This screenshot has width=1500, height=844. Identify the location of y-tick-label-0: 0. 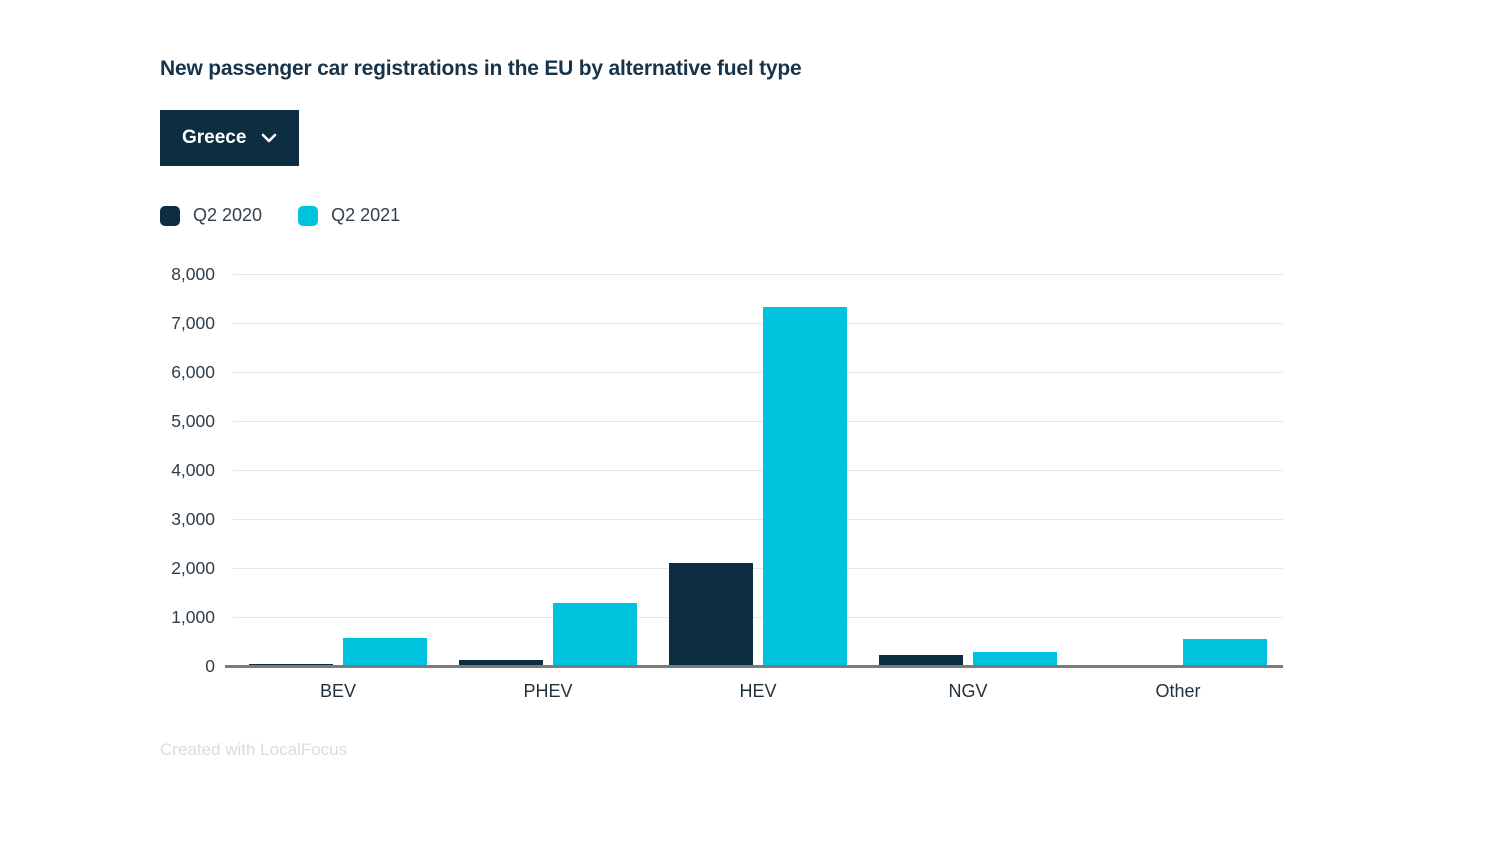
(210, 665).